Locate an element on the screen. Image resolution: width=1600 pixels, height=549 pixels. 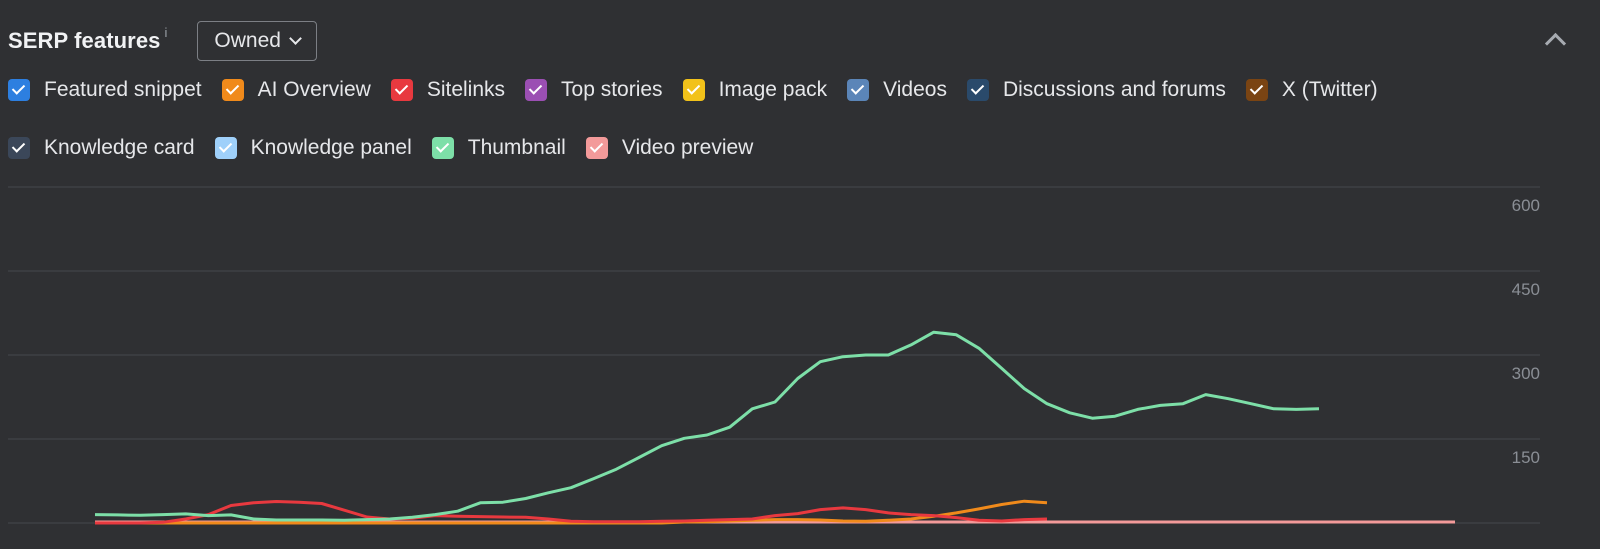
y-tick-label: 150 is located at coordinates (1526, 457).